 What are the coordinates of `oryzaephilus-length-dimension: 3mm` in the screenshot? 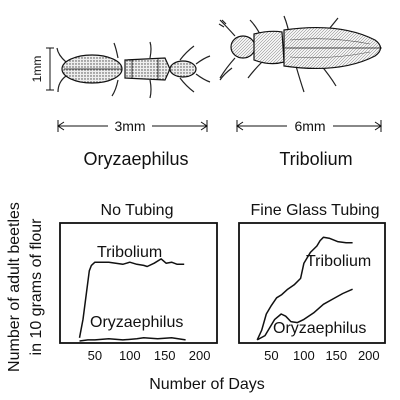 It's located at (132, 126).